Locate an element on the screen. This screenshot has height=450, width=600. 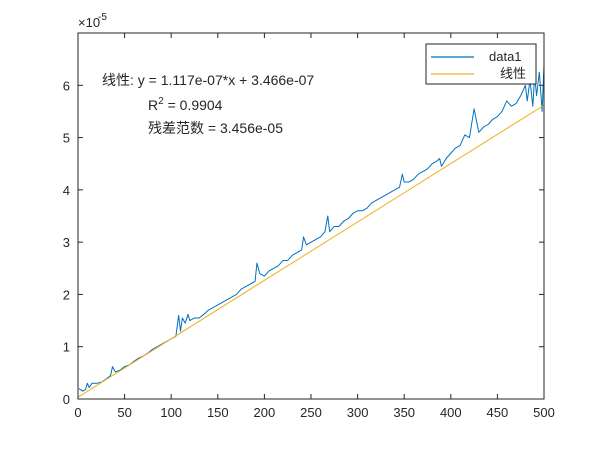
y-tick-label: 4 is located at coordinates (66, 190).